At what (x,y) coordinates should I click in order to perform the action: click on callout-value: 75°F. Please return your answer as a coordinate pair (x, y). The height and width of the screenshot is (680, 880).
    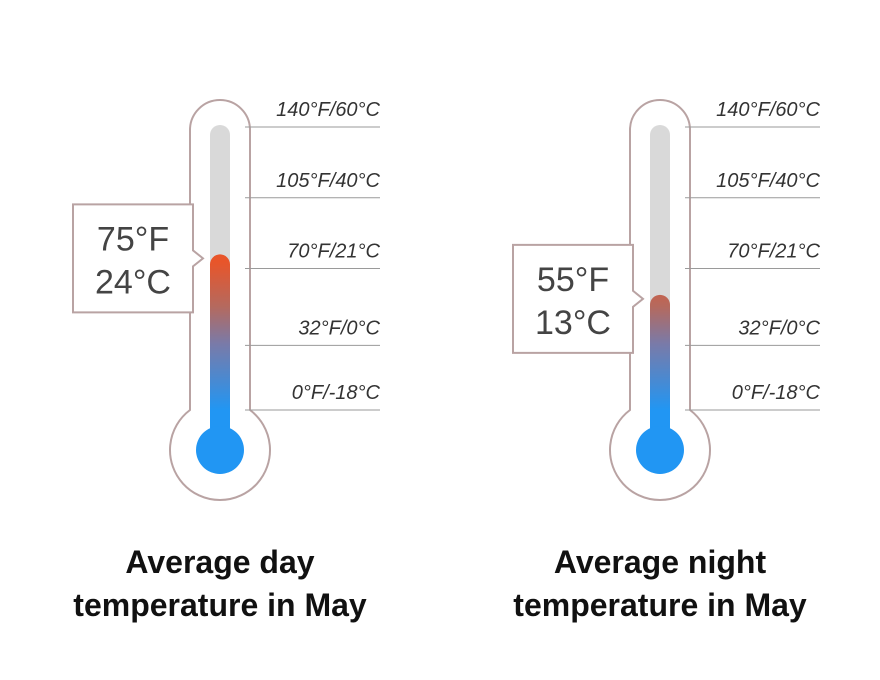
    Looking at the image, I should click on (133, 239).